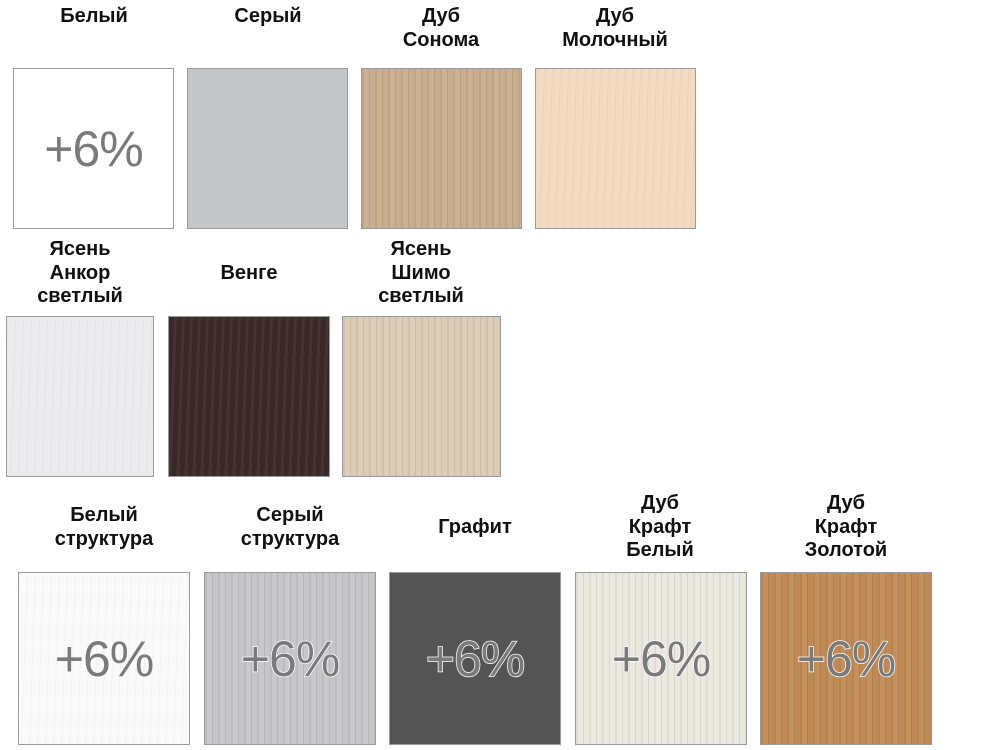 This screenshot has height=750, width=1000. Describe the element at coordinates (268, 16) in the screenshot. I see `swatch-label: Серый` at that location.